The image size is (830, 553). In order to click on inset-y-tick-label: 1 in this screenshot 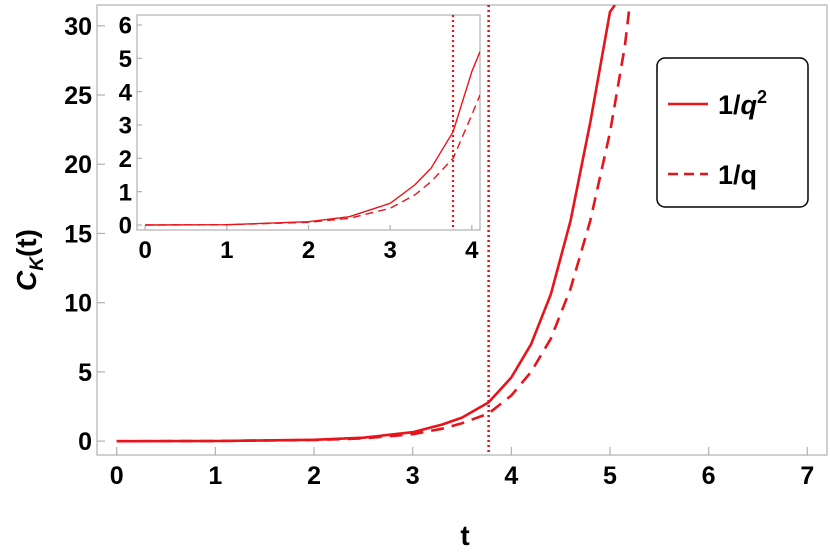, I will do `click(125, 192)`.